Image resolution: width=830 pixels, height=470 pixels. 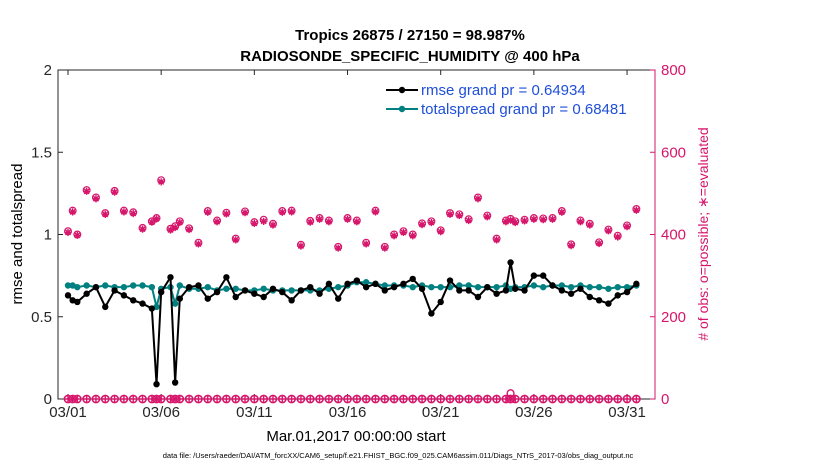 What do you see at coordinates (356, 436) in the screenshot?
I see `x-axis-label: Mar.01,2017 00:00:00 start` at bounding box center [356, 436].